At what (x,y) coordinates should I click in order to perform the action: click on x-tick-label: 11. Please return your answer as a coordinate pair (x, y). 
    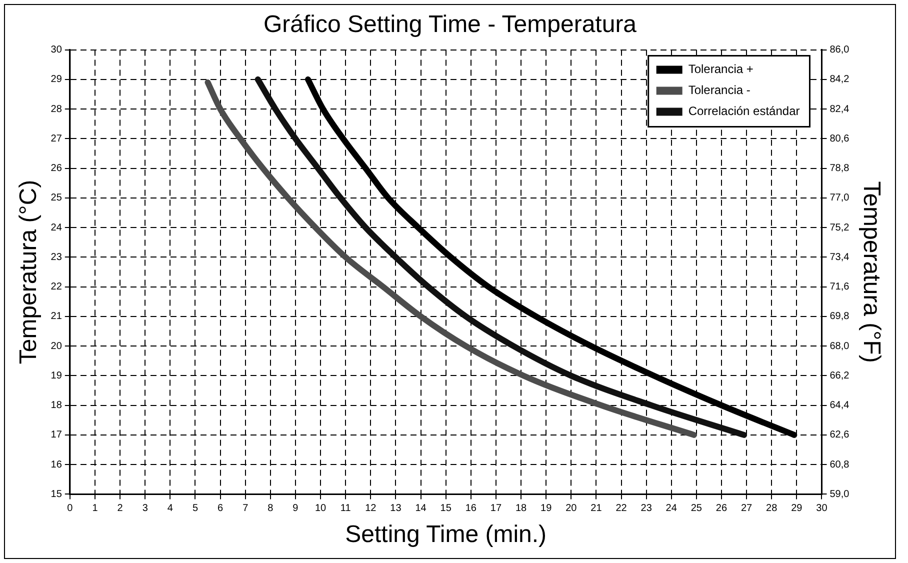
    Looking at the image, I should click on (346, 508).